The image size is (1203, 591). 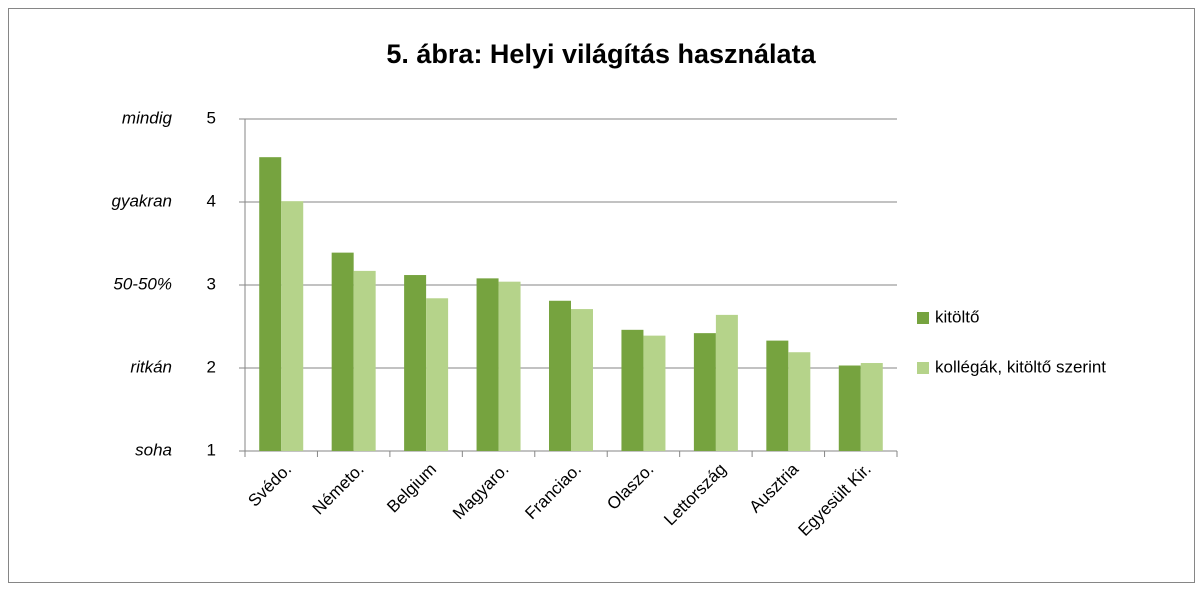 What do you see at coordinates (211, 200) in the screenshot?
I see `y-tick-label: 4` at bounding box center [211, 200].